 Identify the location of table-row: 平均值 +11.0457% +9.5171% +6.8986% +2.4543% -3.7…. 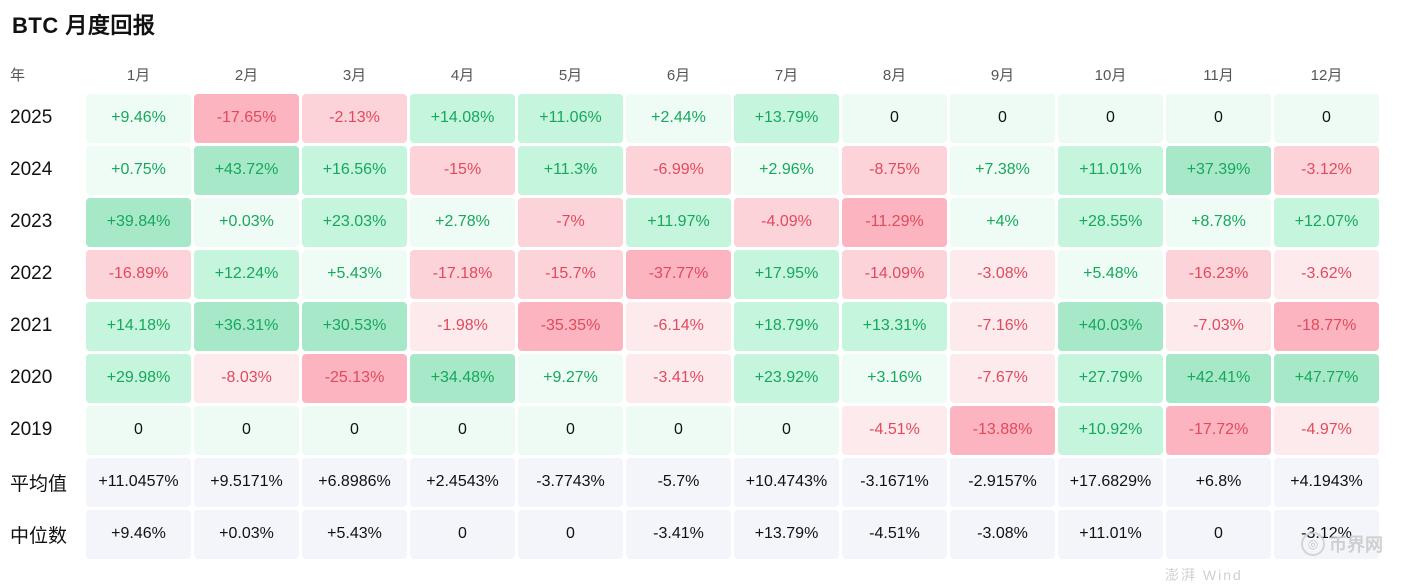
(702, 482).